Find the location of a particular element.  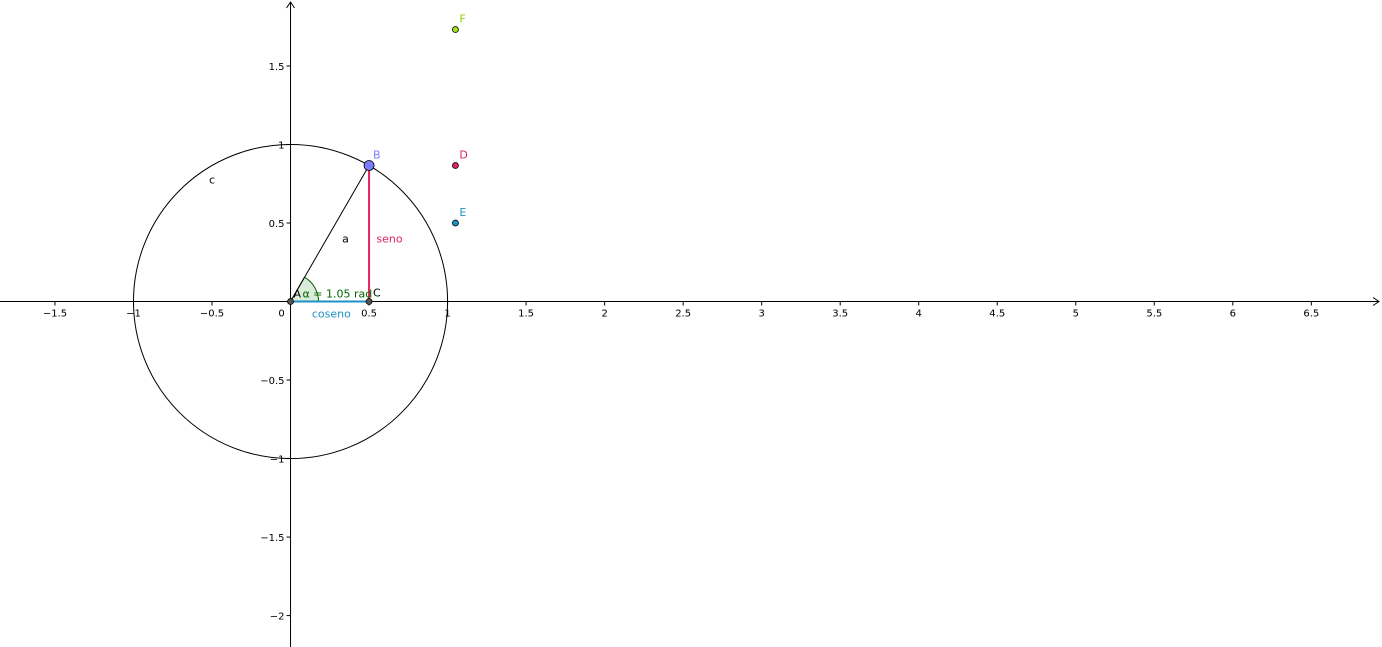

construction is located at coordinates (290, 301).